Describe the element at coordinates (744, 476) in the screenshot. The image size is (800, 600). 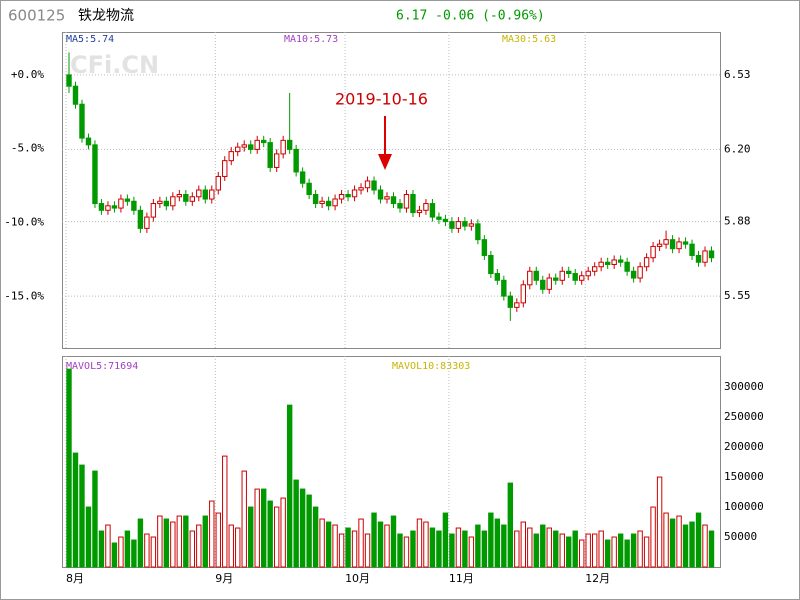
I see `y-tick-label: 150000` at that location.